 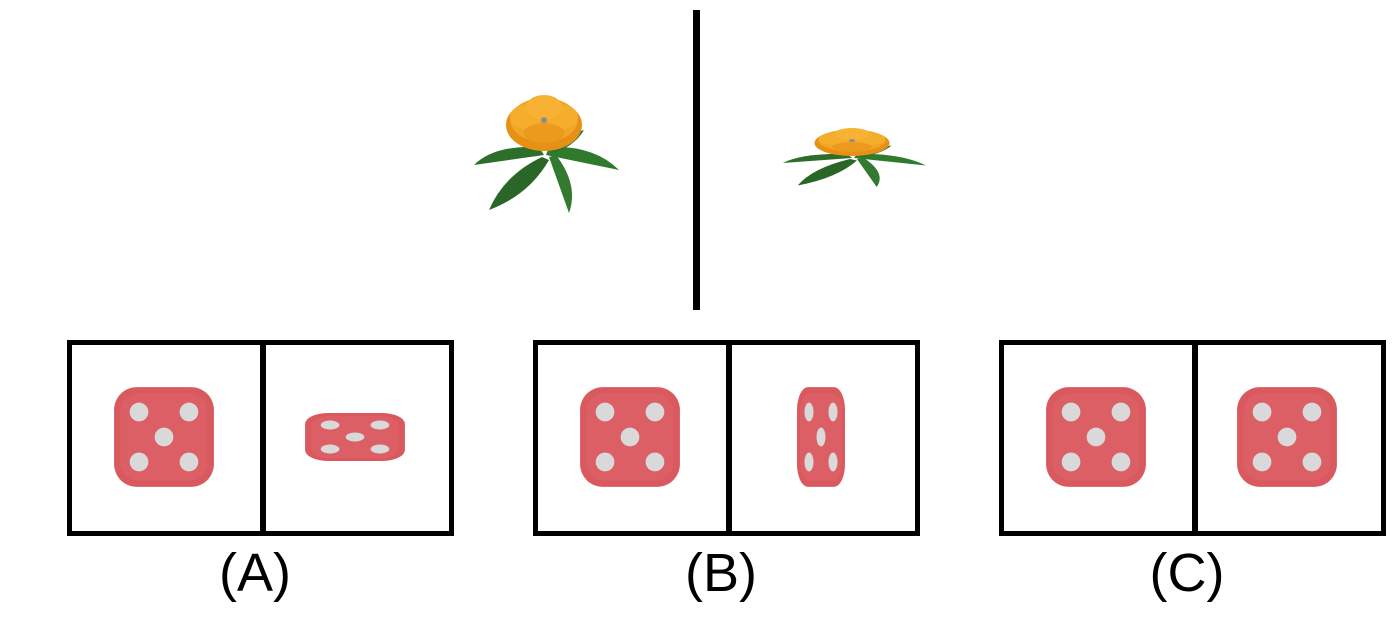 I want to click on option-label: (A), so click(x=255, y=573).